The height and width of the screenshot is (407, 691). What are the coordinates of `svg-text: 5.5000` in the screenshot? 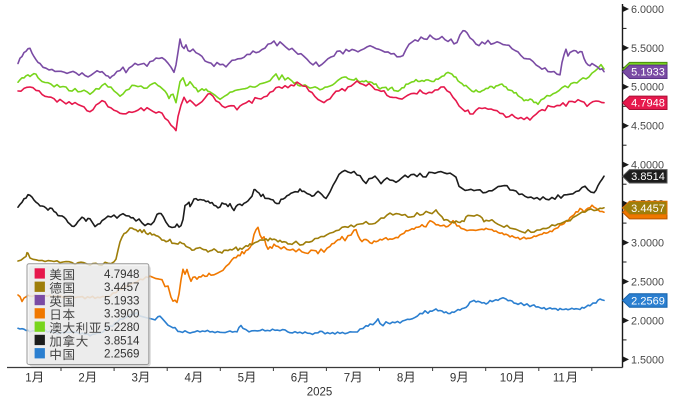 It's located at (647, 49).